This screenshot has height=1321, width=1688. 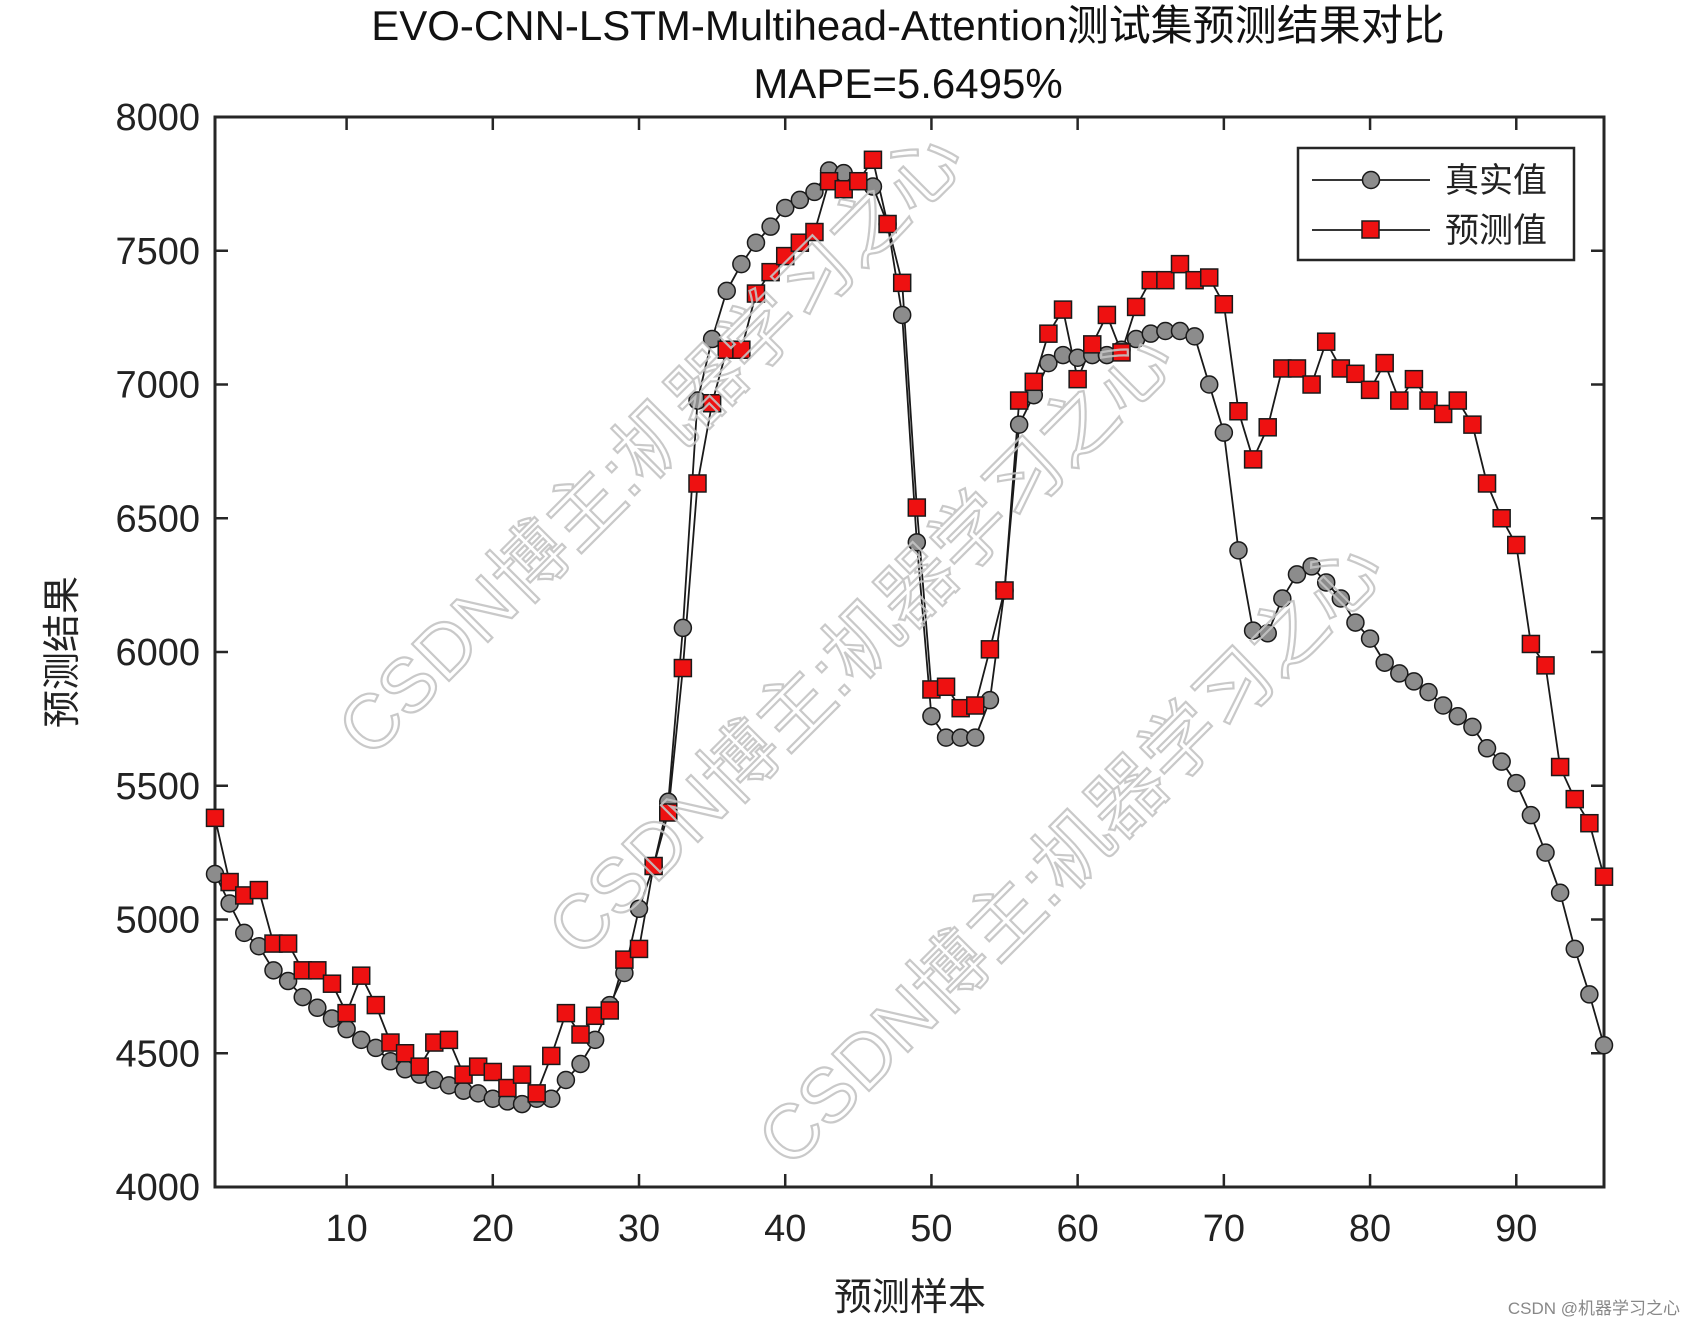 What do you see at coordinates (910, 1297) in the screenshot?
I see `x-axis-label: 预测样本` at bounding box center [910, 1297].